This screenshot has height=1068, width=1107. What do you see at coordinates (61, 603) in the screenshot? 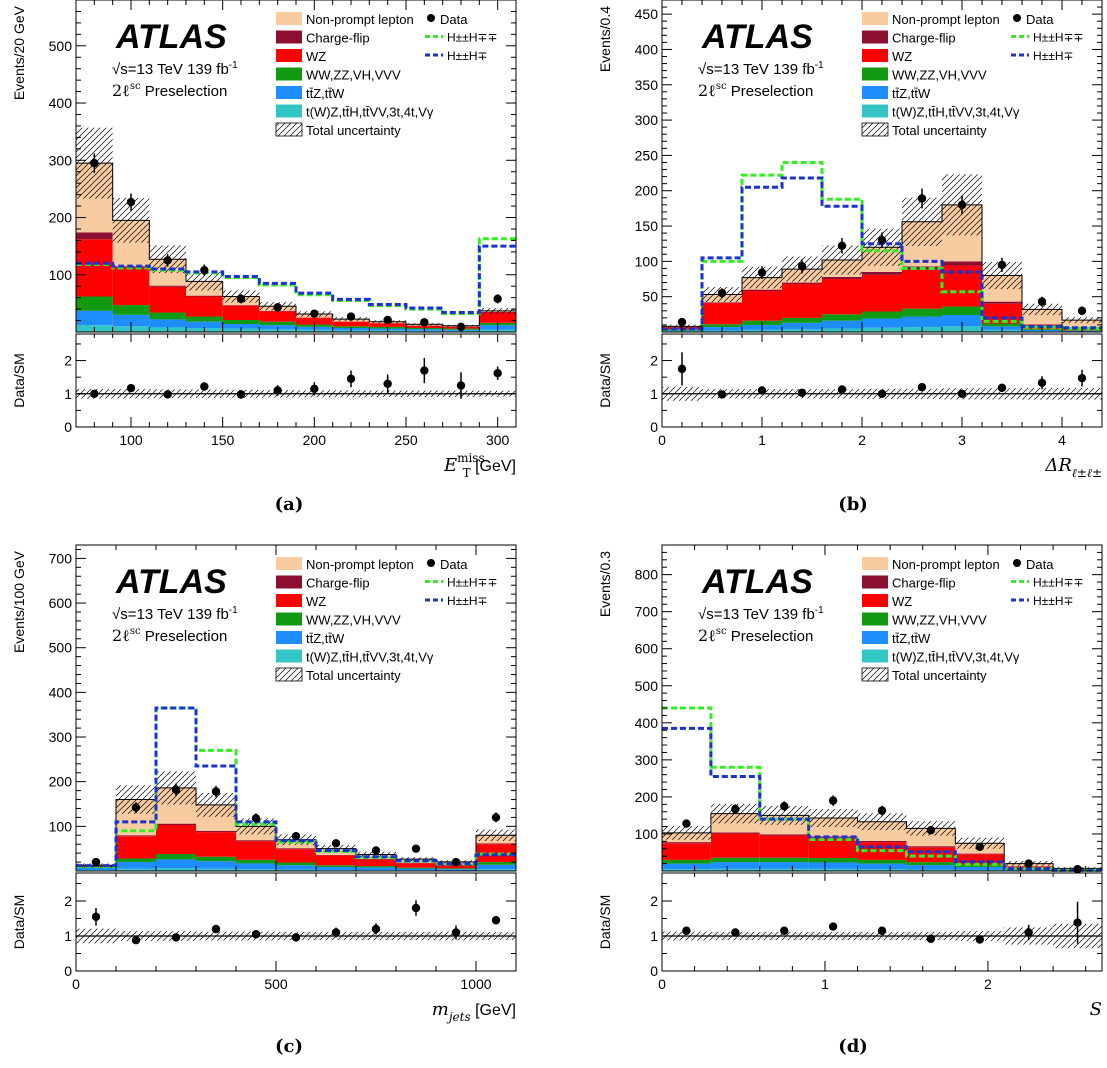
I see `y-tick-label: 600` at bounding box center [61, 603].